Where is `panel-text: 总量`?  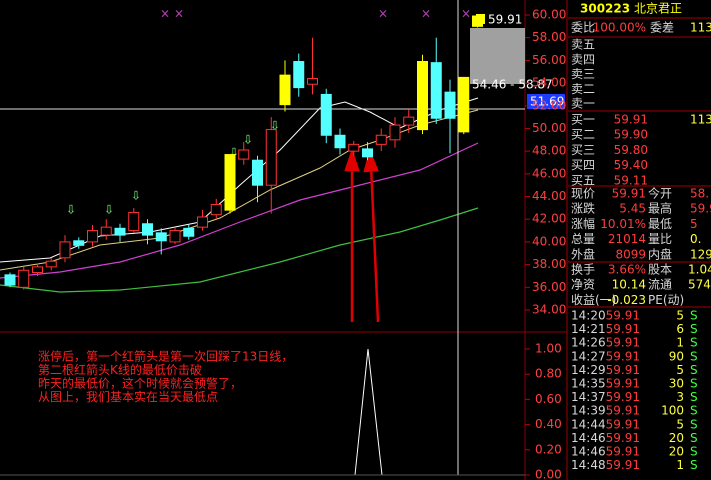
panel-text: 总量 is located at coordinates (583, 239).